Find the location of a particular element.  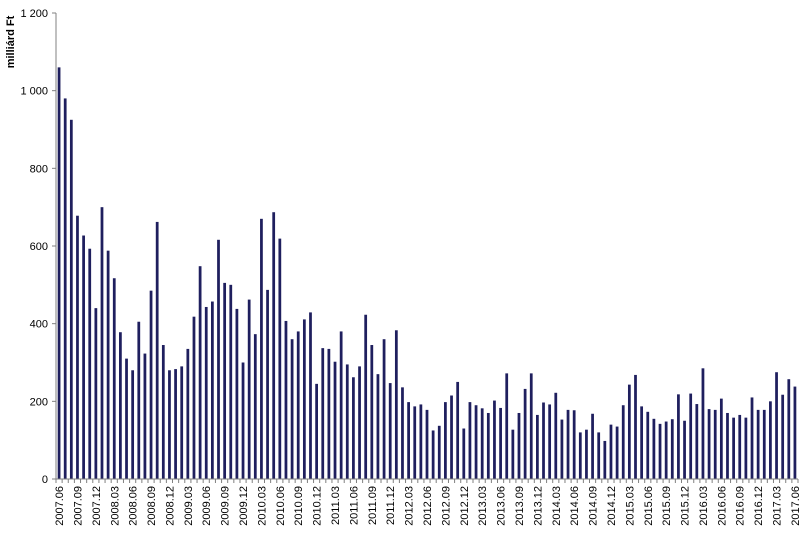

x-tick-label: 2016.03 is located at coordinates (704, 506).